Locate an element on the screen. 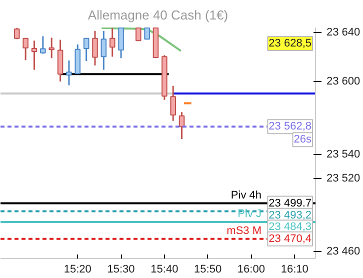 This screenshot has height=278, width=363. annotation: 23 499.7 is located at coordinates (290, 203).